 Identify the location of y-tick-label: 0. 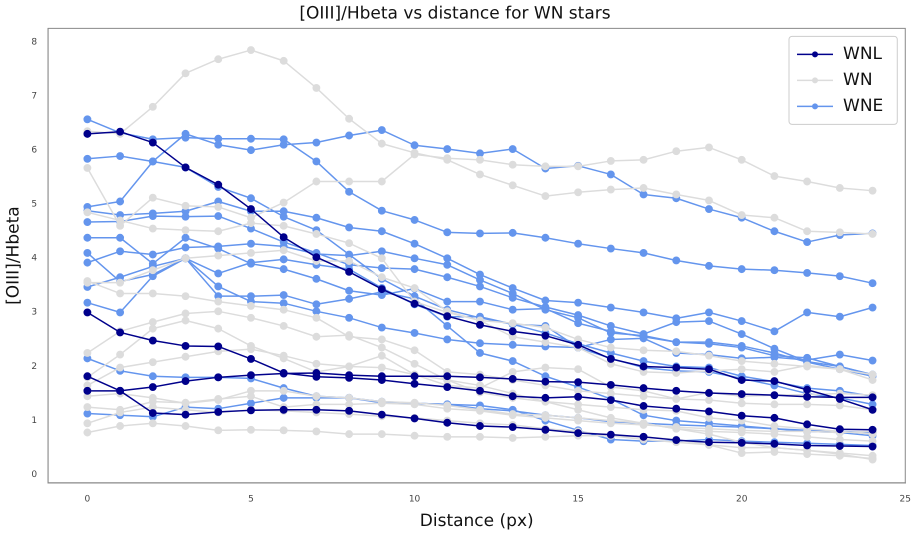
(34, 475).